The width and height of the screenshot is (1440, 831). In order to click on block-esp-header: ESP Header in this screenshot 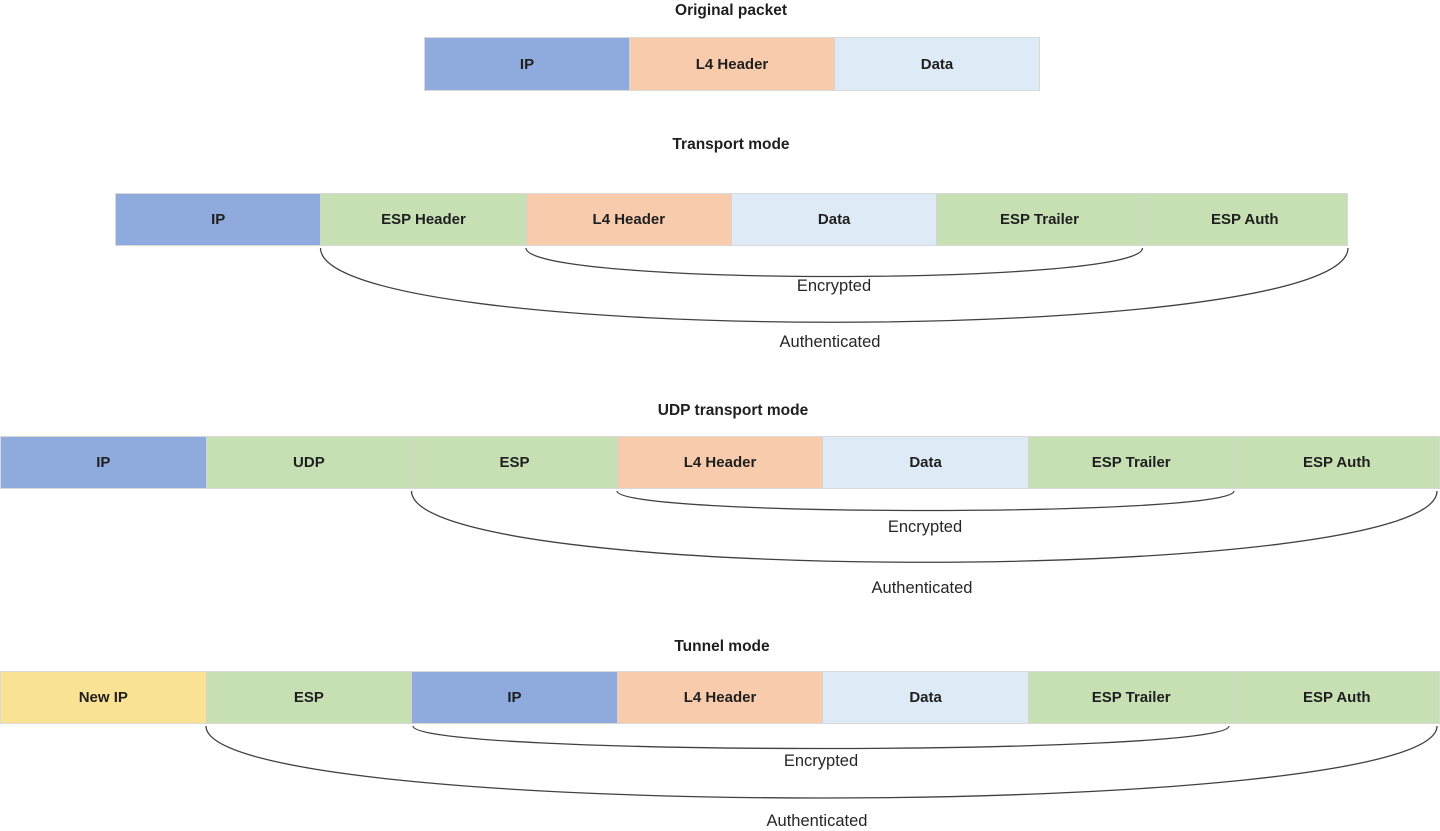, I will do `click(423, 219)`.